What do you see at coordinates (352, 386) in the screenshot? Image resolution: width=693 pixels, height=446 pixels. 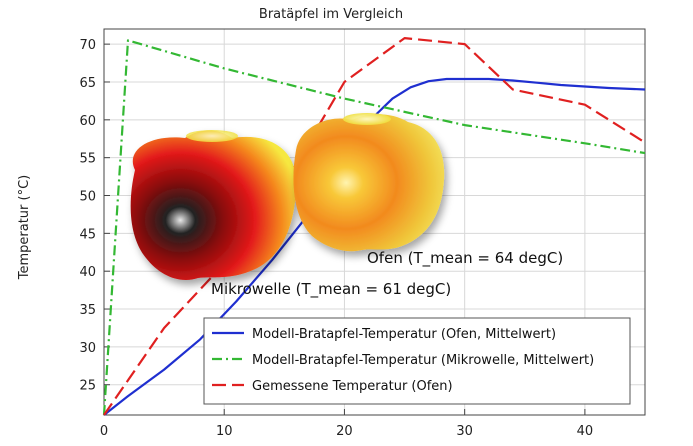 I see `legend-label-3: Gemessene Temperatur (Ofen)` at bounding box center [352, 386].